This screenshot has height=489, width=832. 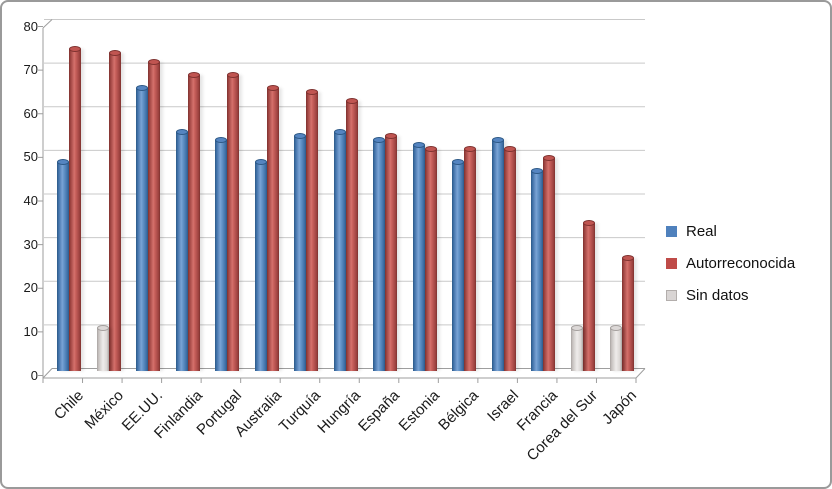 I want to click on legend-label: Sin datos, so click(x=717, y=295).